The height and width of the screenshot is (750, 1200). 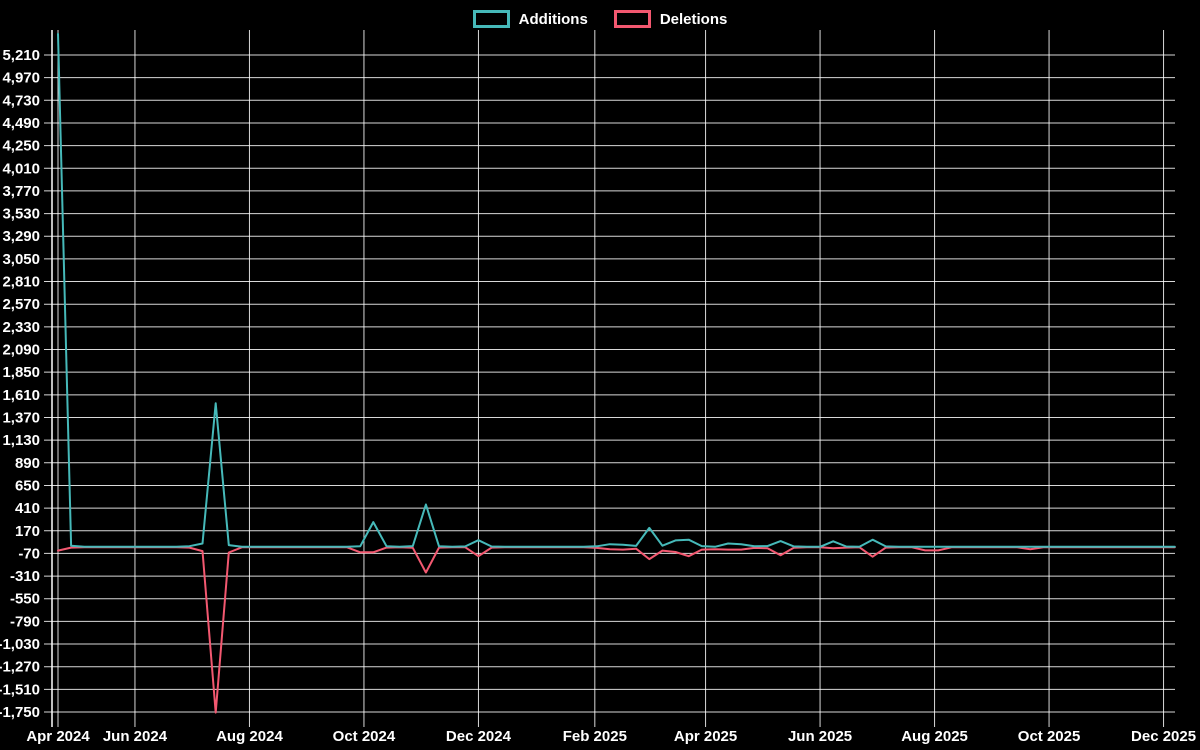 I want to click on x-tick-label: Jun 2025, so click(x=820, y=736).